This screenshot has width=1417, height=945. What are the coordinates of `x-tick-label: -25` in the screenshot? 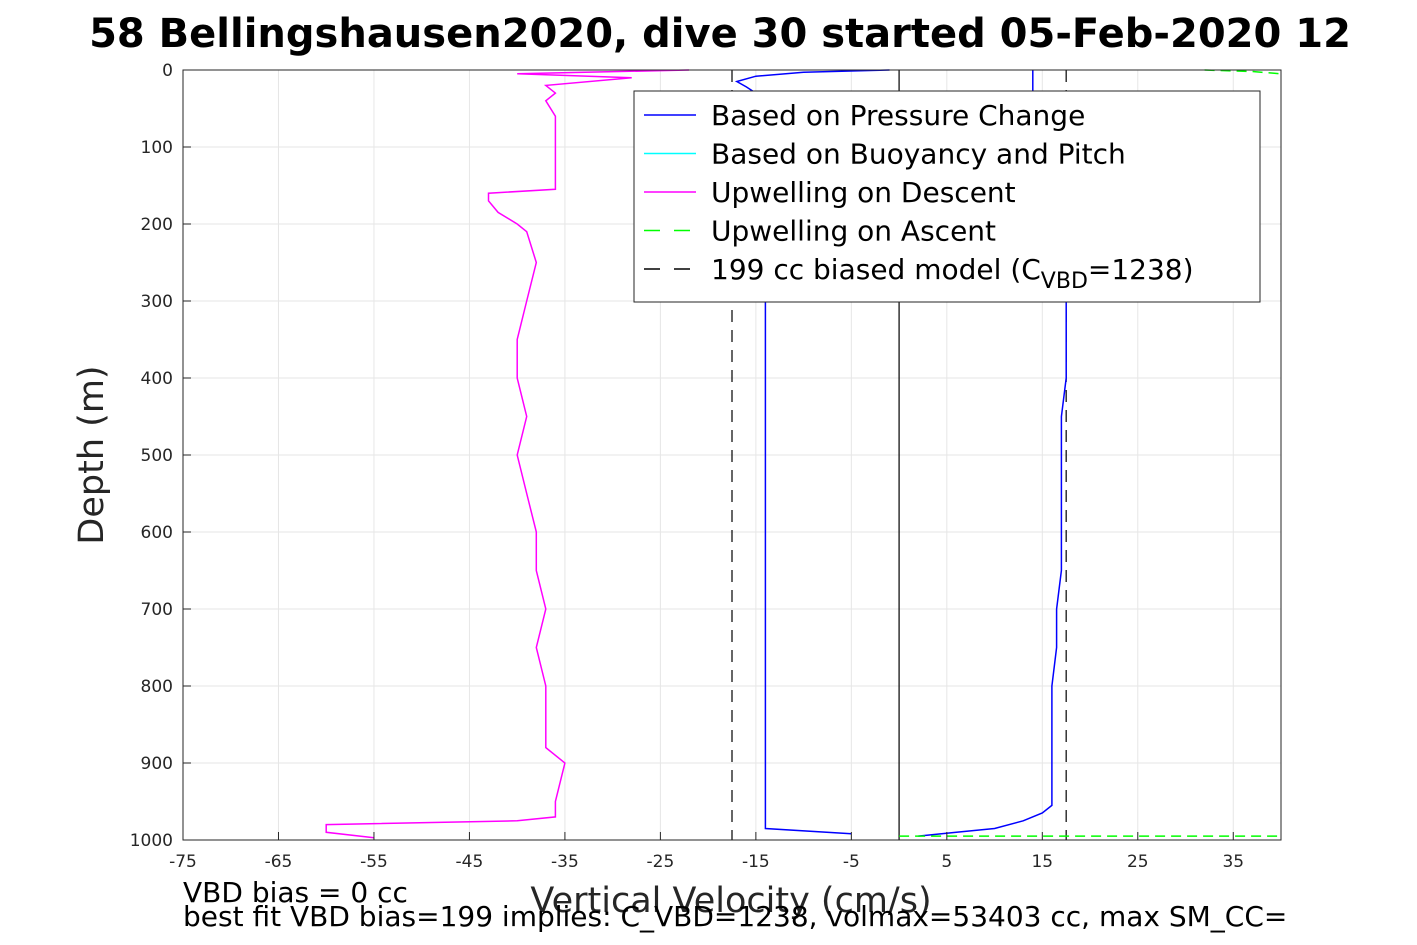 It's located at (661, 862).